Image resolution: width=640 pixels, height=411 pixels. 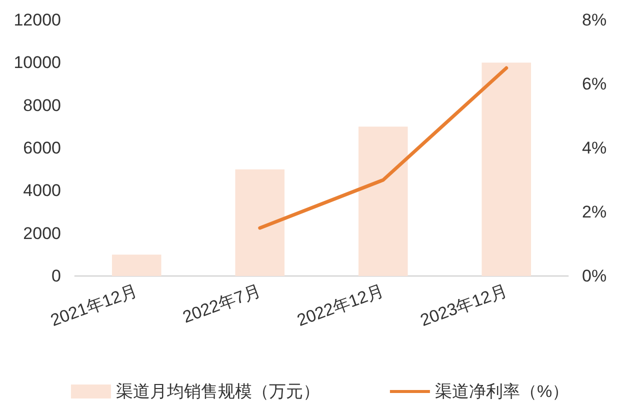 What do you see at coordinates (464, 305) in the screenshot?
I see `x-tick-label: 2023年12月` at bounding box center [464, 305].